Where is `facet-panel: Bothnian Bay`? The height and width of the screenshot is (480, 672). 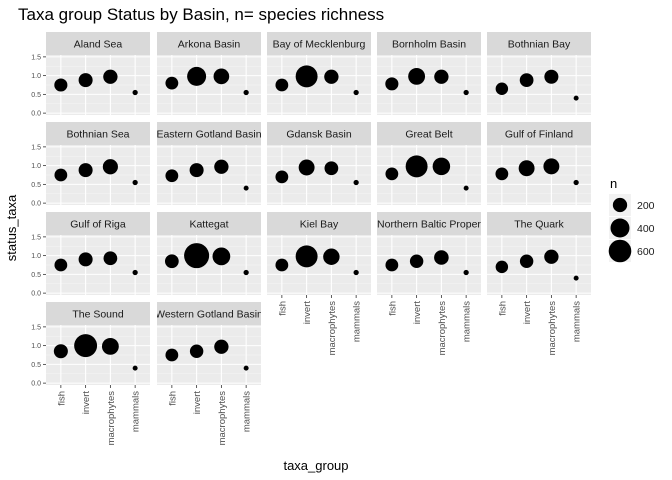
facet-panel: Bothnian Bay is located at coordinates (539, 73).